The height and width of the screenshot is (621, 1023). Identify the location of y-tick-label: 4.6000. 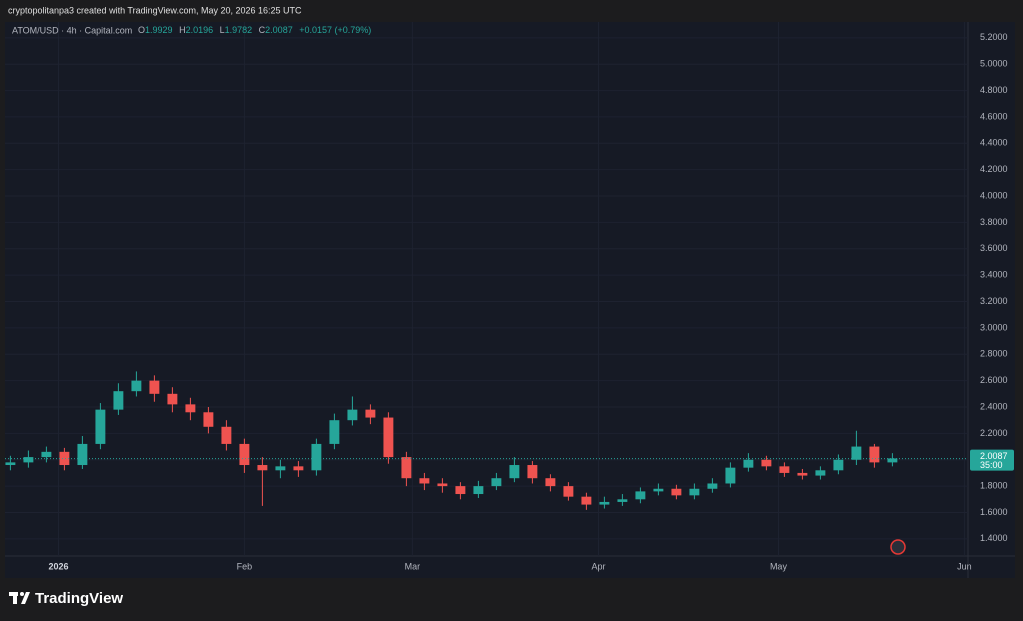
(994, 116).